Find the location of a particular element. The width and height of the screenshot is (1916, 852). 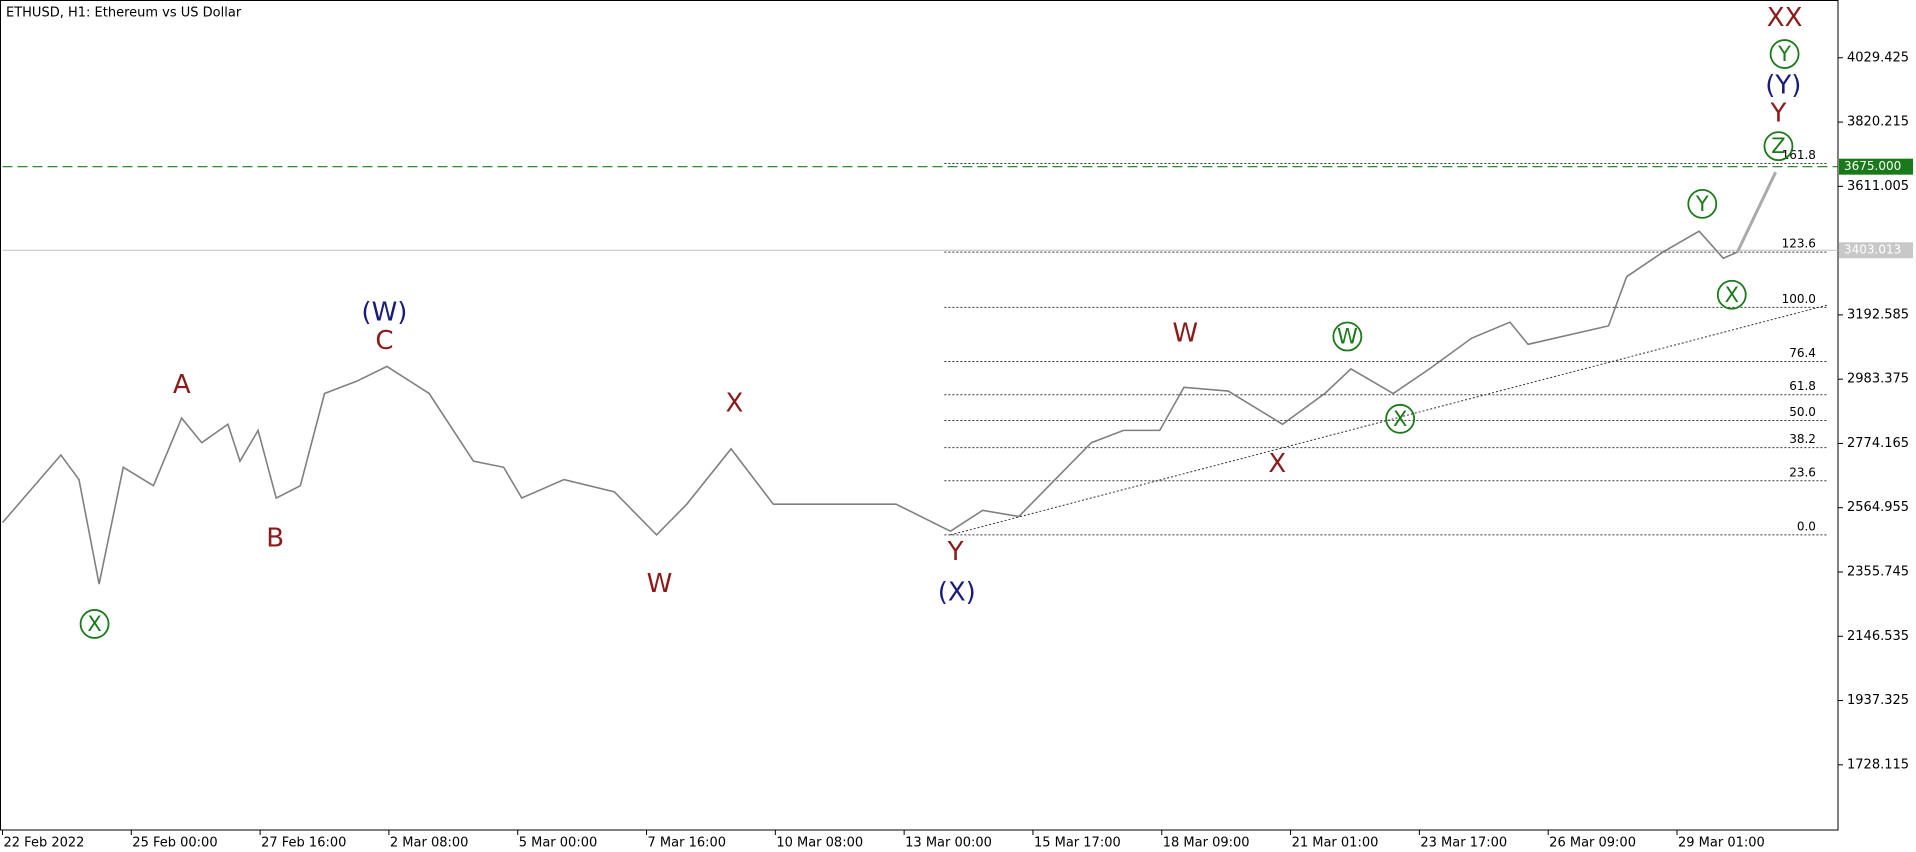

wave-label: XX is located at coordinates (1785, 18).